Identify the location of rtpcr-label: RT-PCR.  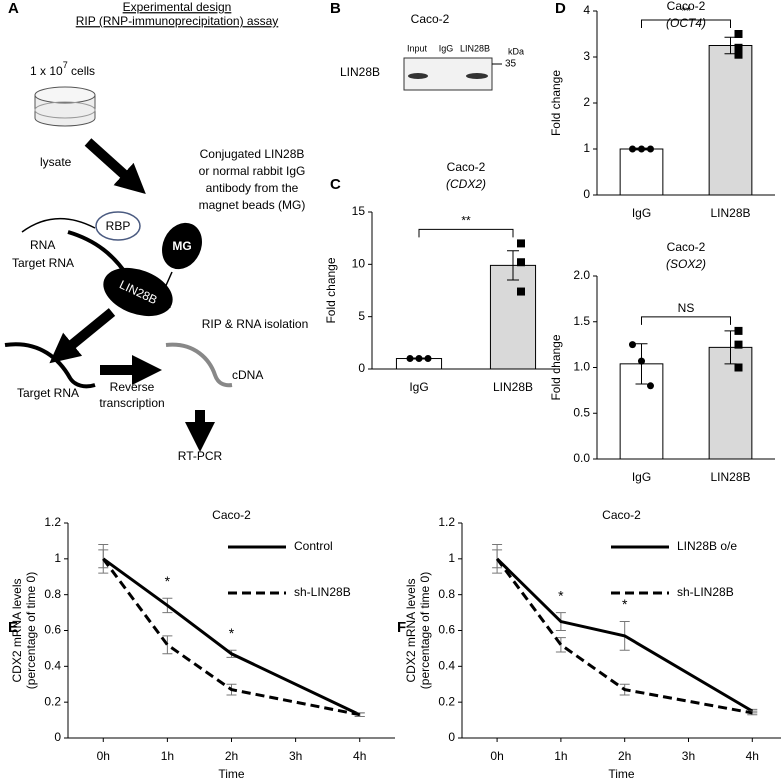
(200, 456).